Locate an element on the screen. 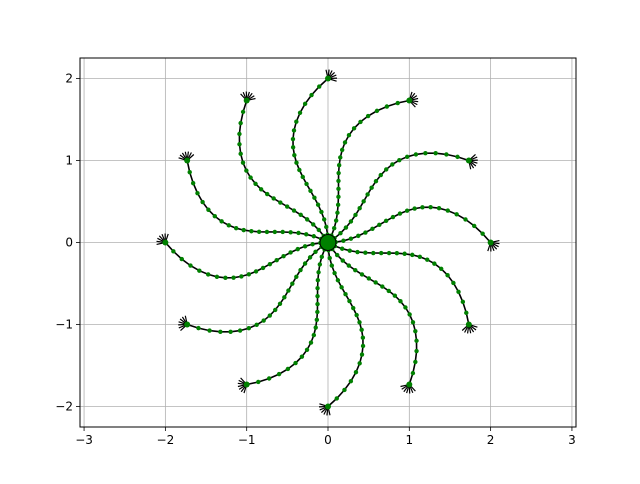  x-tick-label: 1 is located at coordinates (409, 440).